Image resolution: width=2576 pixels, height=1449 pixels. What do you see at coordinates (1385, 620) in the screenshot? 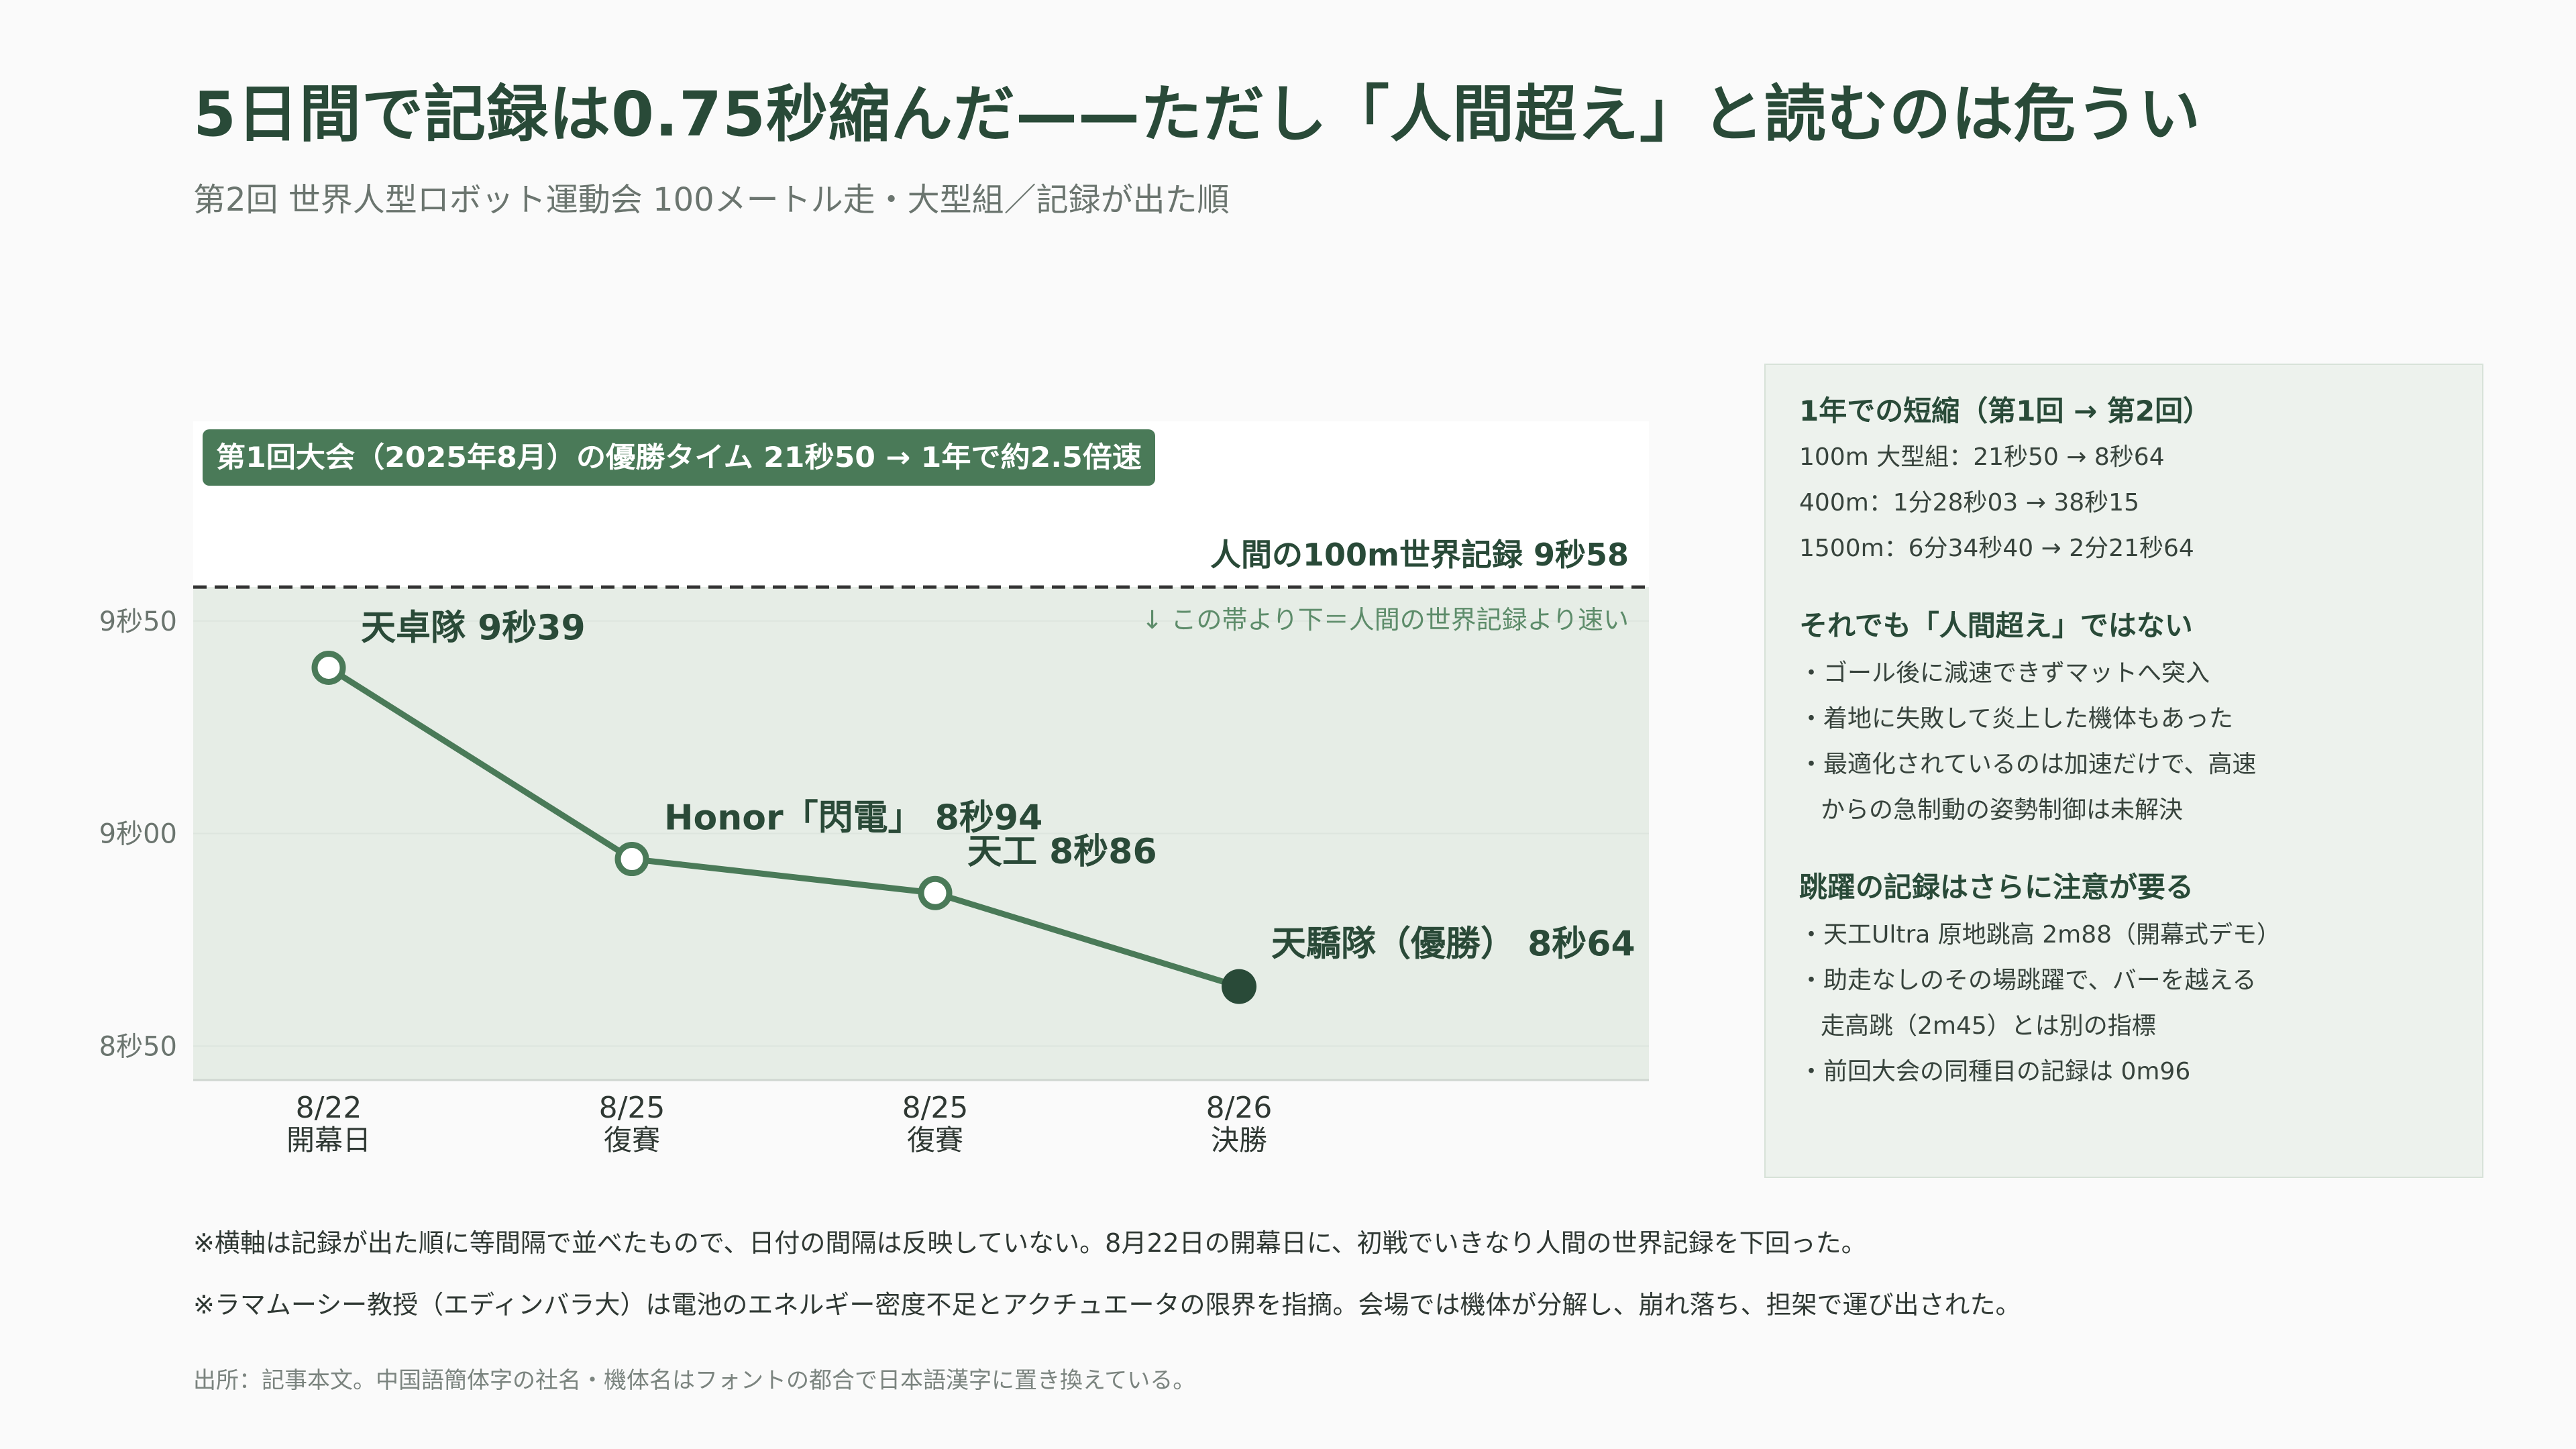
I see `band-label: ↓ この帯より下＝人間の世界記録より速い` at bounding box center [1385, 620].